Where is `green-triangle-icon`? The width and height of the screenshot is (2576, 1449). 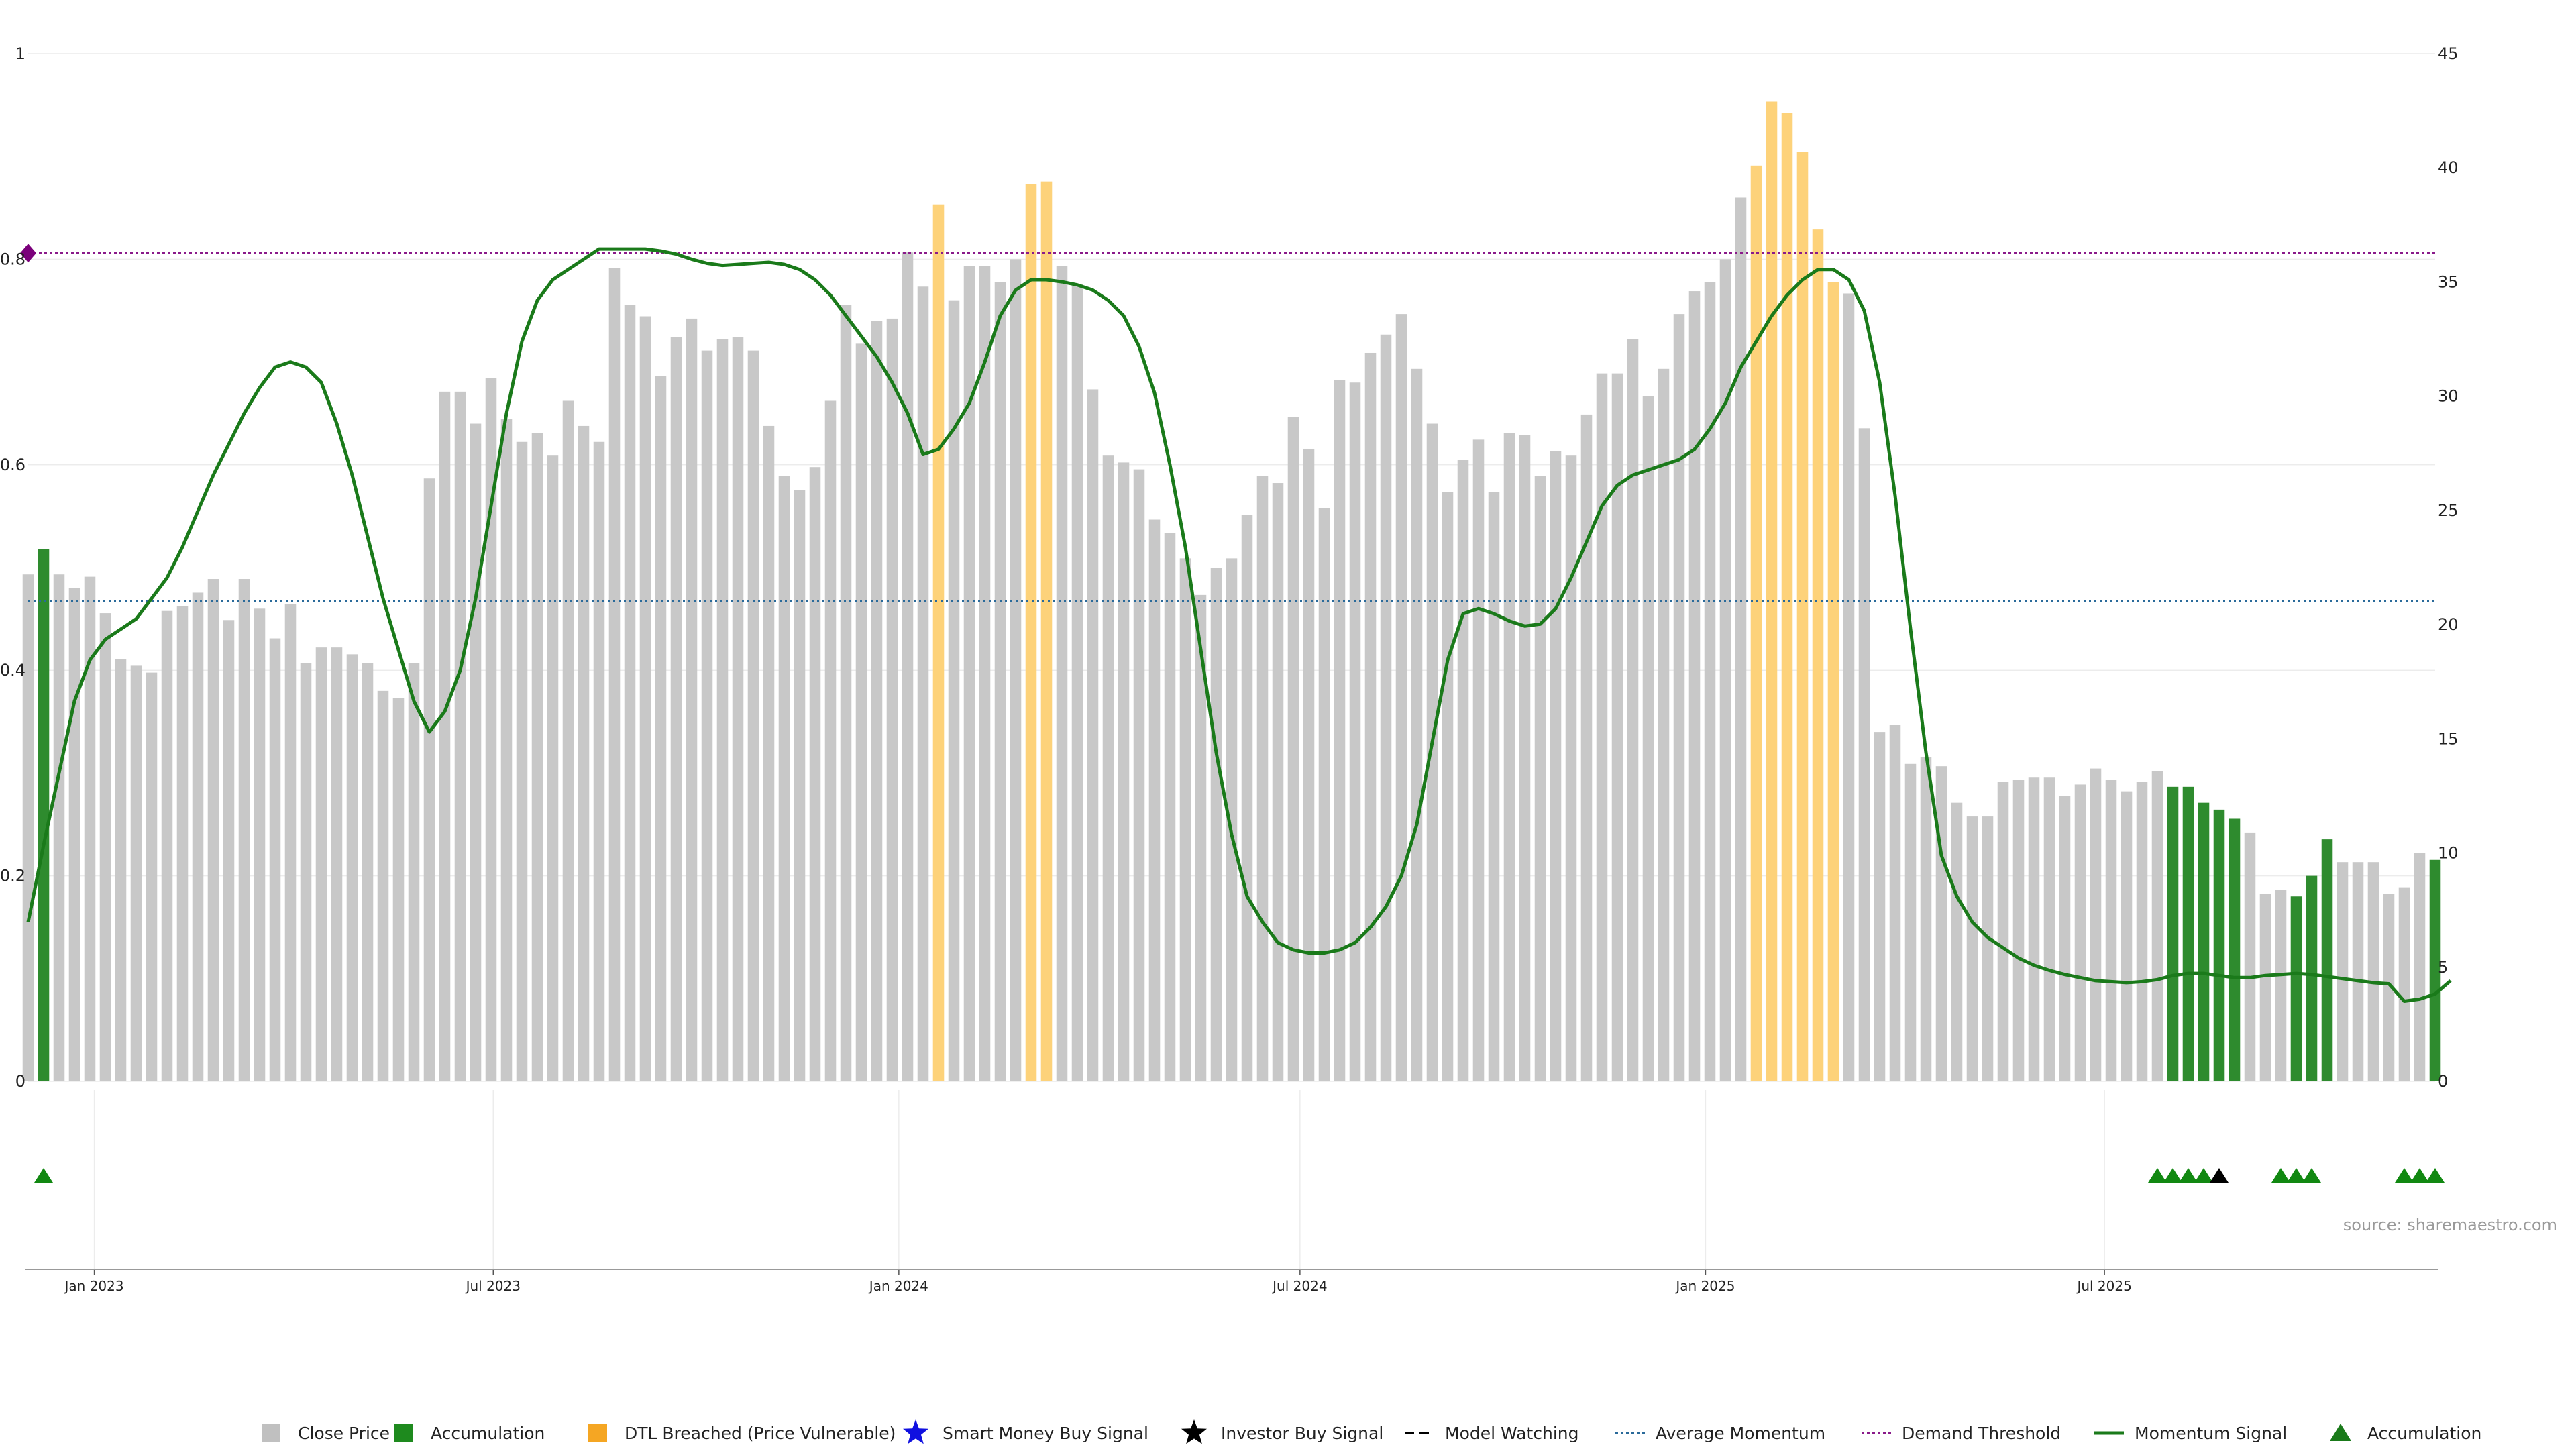 green-triangle-icon is located at coordinates (2340, 1432).